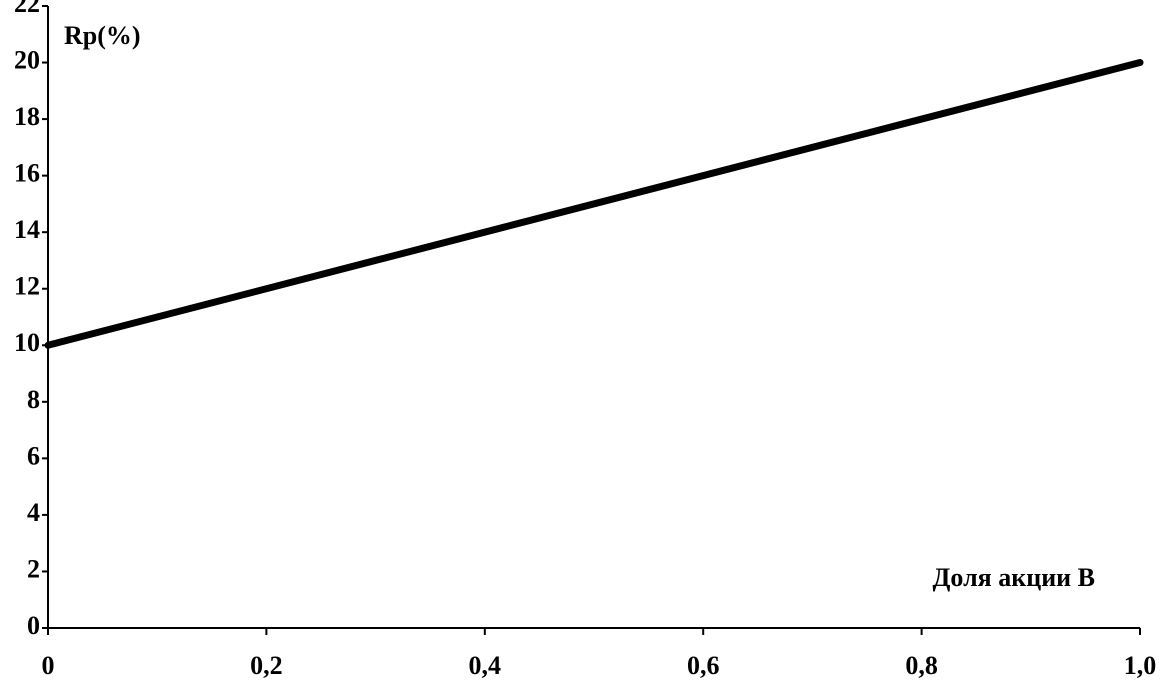  Describe the element at coordinates (485, 665) in the screenshot. I see `x-tick-label: 0,4` at that location.